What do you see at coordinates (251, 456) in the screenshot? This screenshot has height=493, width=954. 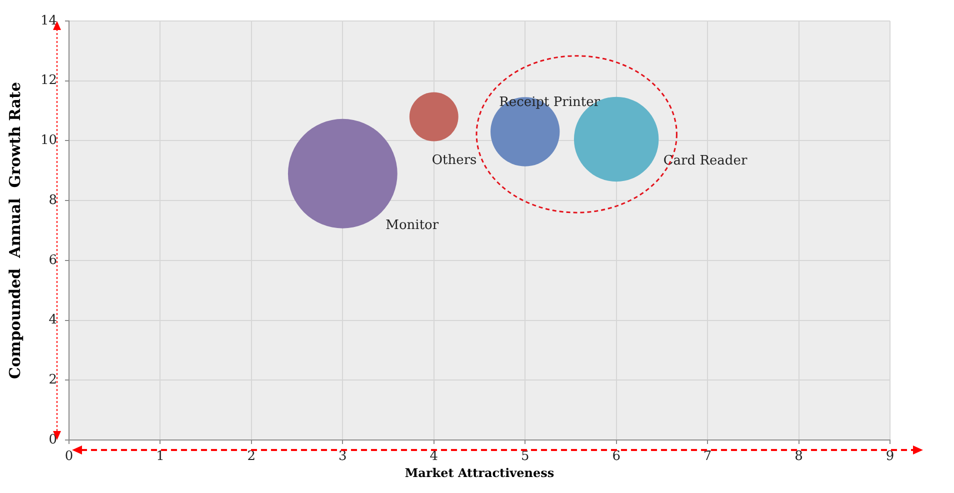 I see `x-tick-label: 2` at bounding box center [251, 456].